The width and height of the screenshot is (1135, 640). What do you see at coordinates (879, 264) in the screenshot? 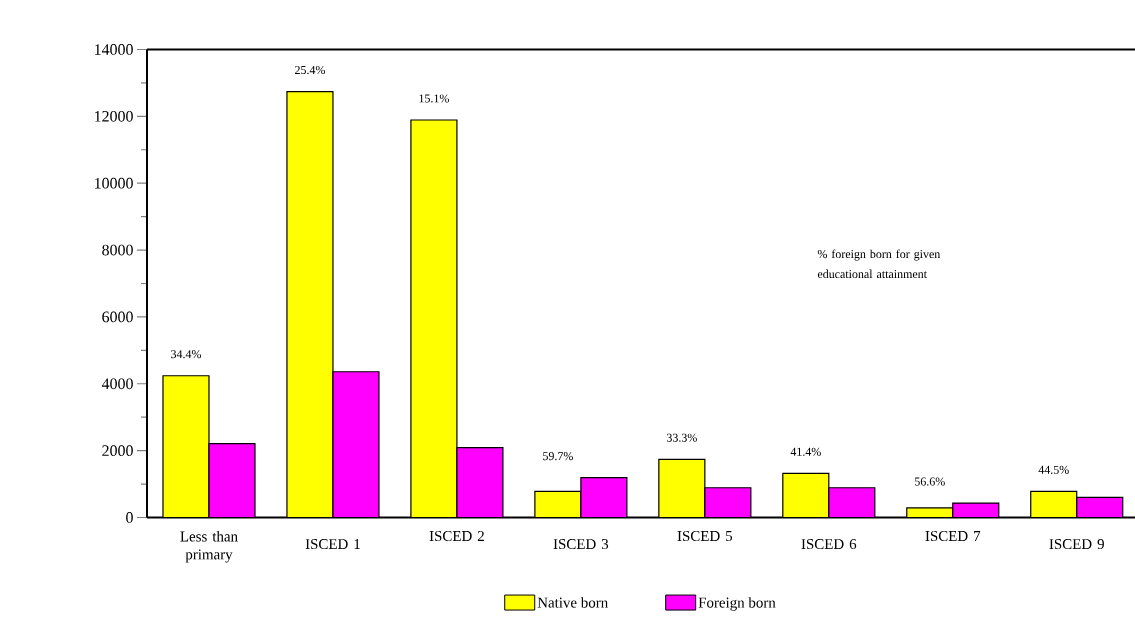
I see `annotation: % foreign born for given educational attainment` at bounding box center [879, 264].